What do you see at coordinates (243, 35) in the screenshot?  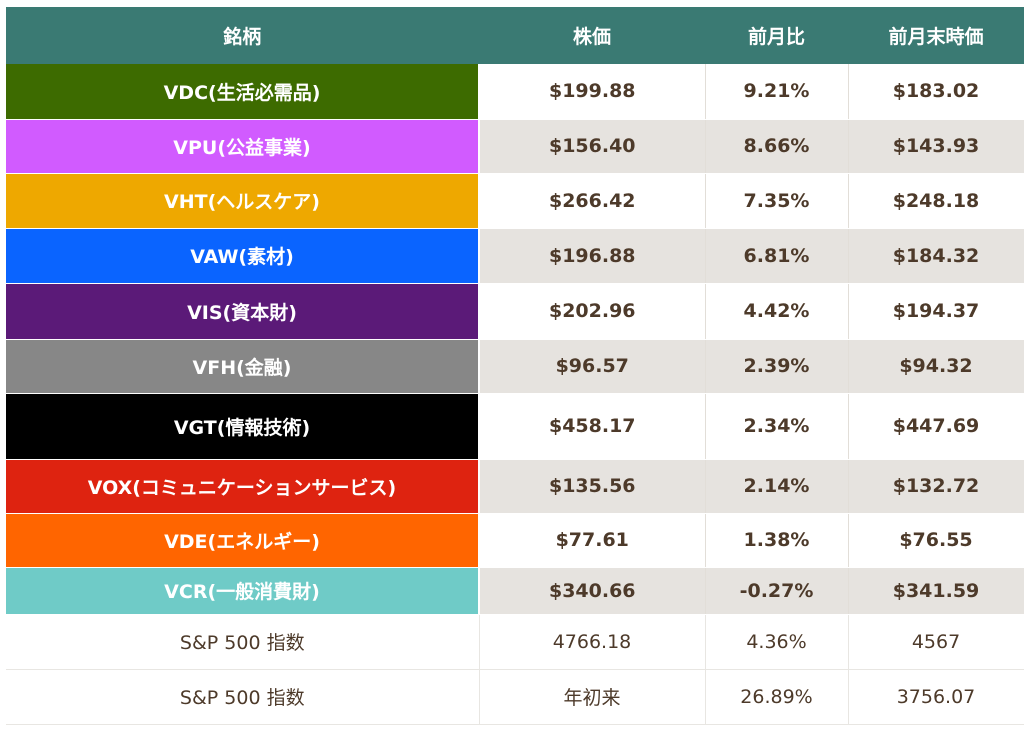 I see `header-ticker: 銘柄` at bounding box center [243, 35].